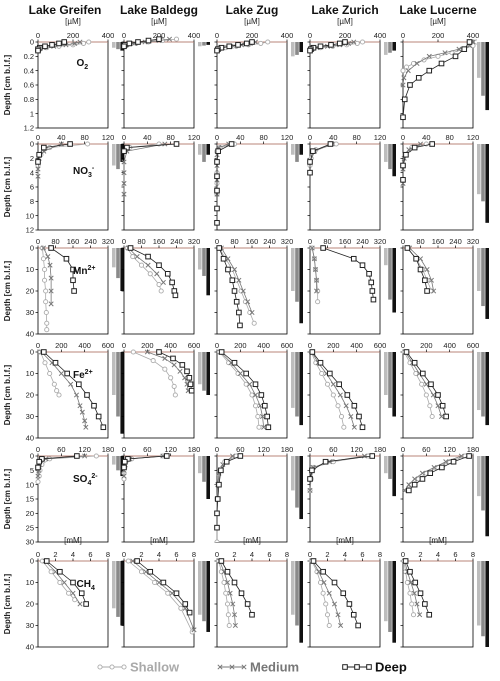 The height and width of the screenshot is (681, 500). Describe the element at coordinates (356, 137) in the screenshot. I see `x-tick-label: 80` at that location.